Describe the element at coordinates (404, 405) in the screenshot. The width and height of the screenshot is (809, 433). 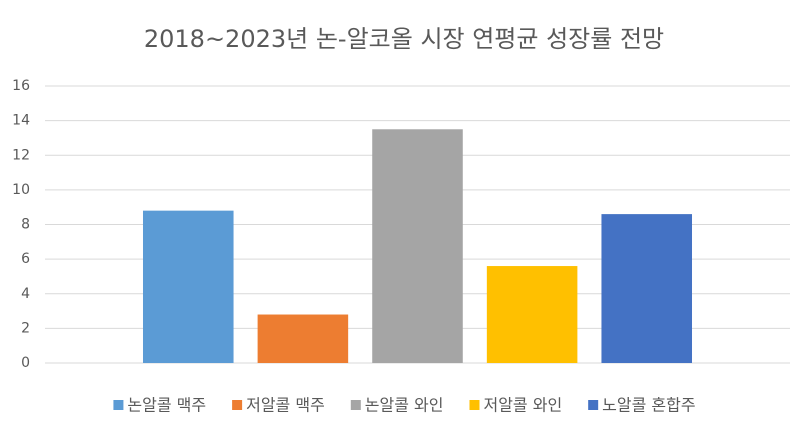
I see `legend-label: 논알콜 와인` at that location.